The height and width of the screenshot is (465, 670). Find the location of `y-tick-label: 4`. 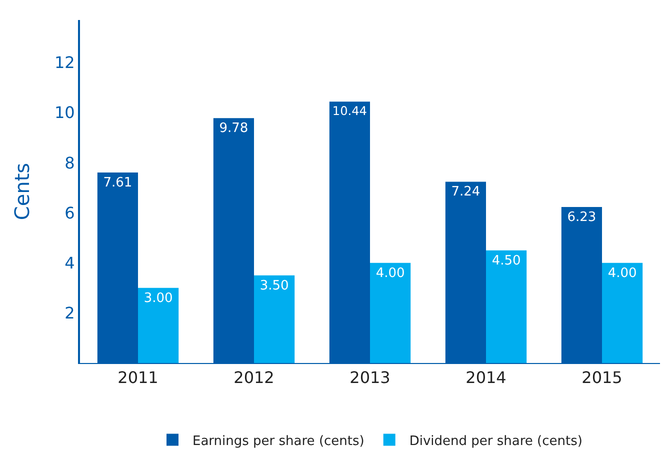

y-tick-label: 4 is located at coordinates (69, 262).